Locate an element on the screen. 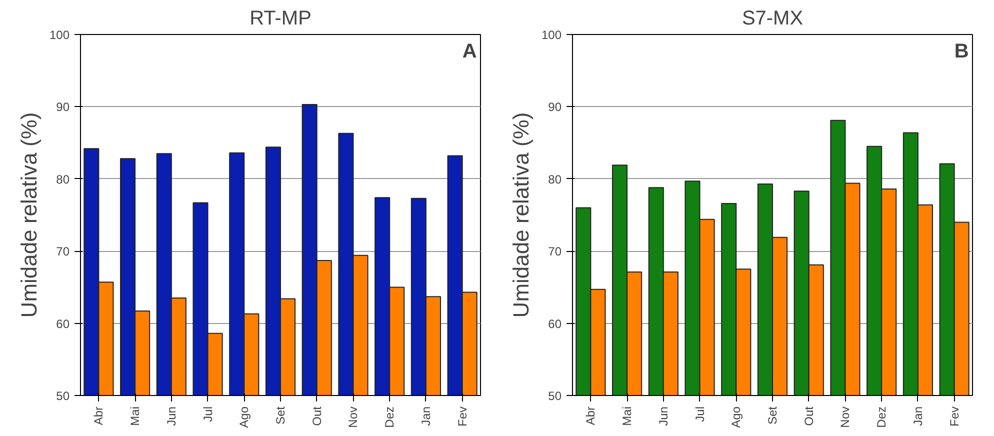  chart-title: RT-MP is located at coordinates (281, 19).